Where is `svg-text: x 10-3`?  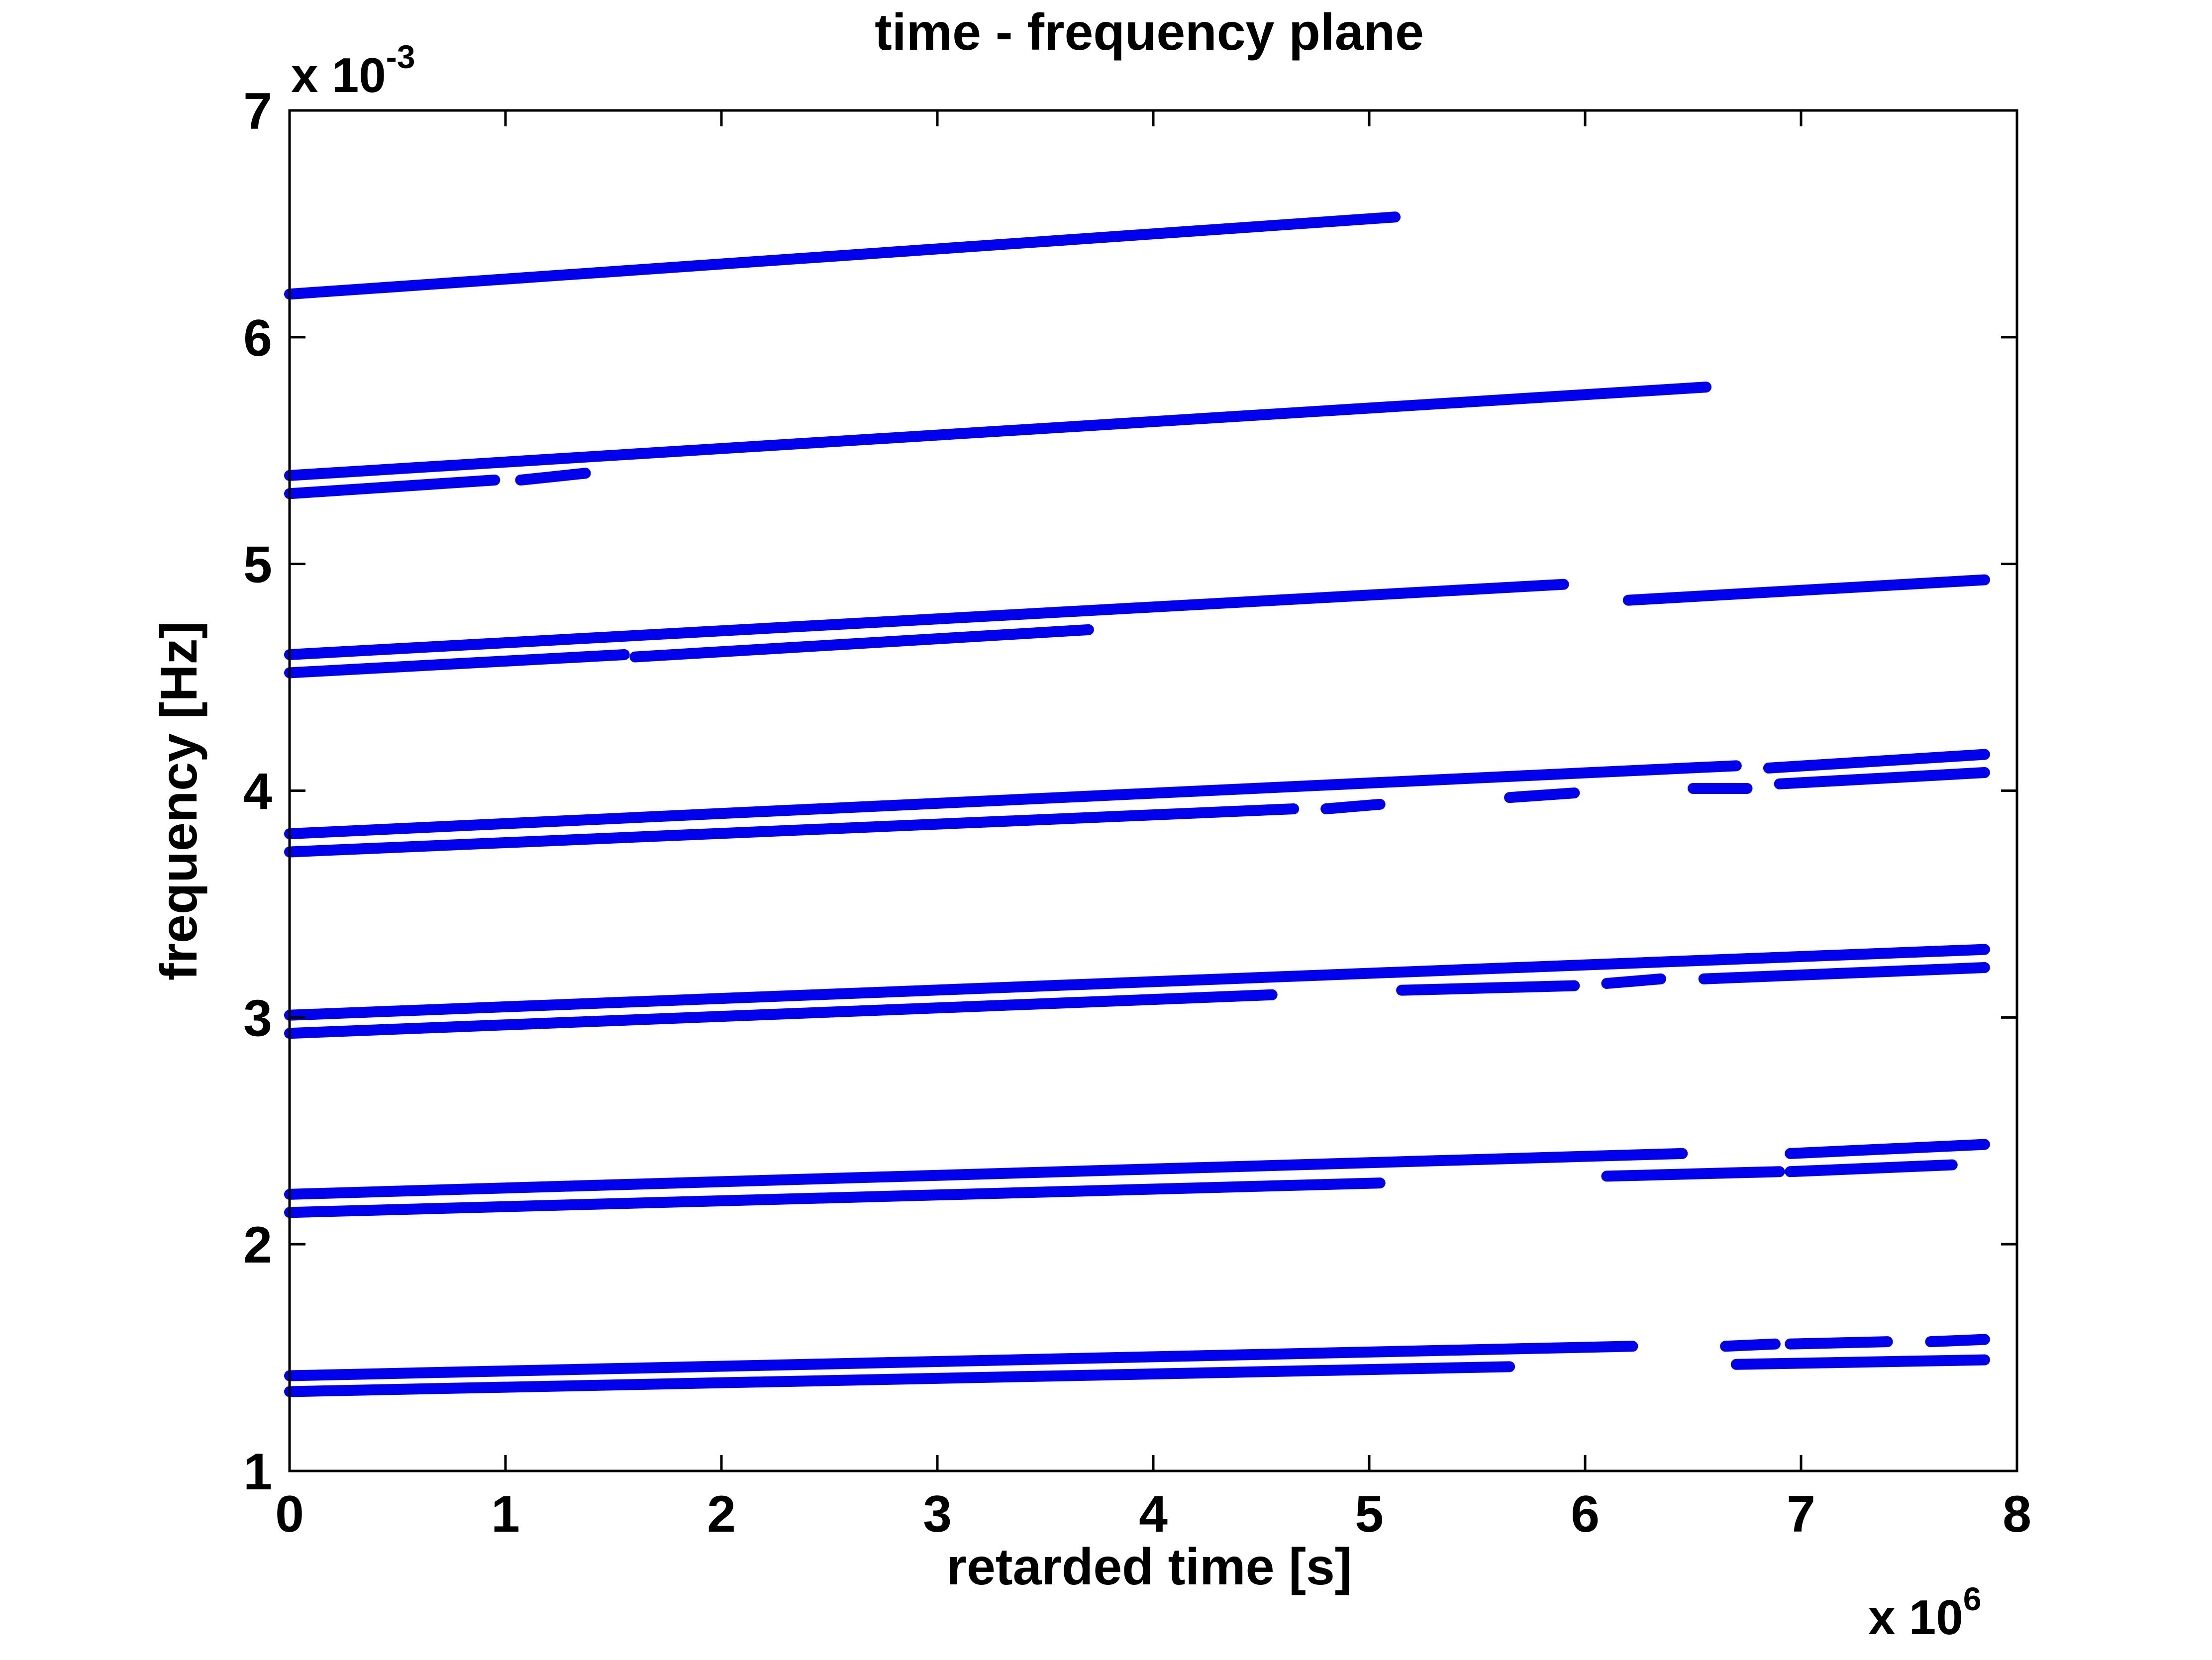 svg-text: x 10-3 is located at coordinates (353, 70).